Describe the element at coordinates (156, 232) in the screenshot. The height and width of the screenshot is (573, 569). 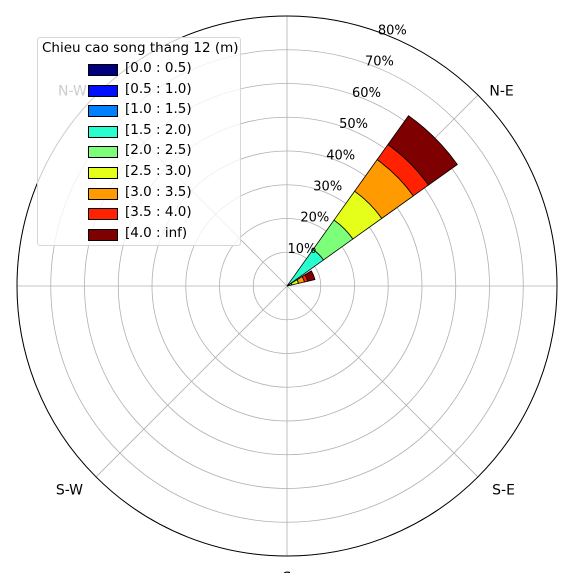
I see `legend-label: [4.0 : inf)` at that location.